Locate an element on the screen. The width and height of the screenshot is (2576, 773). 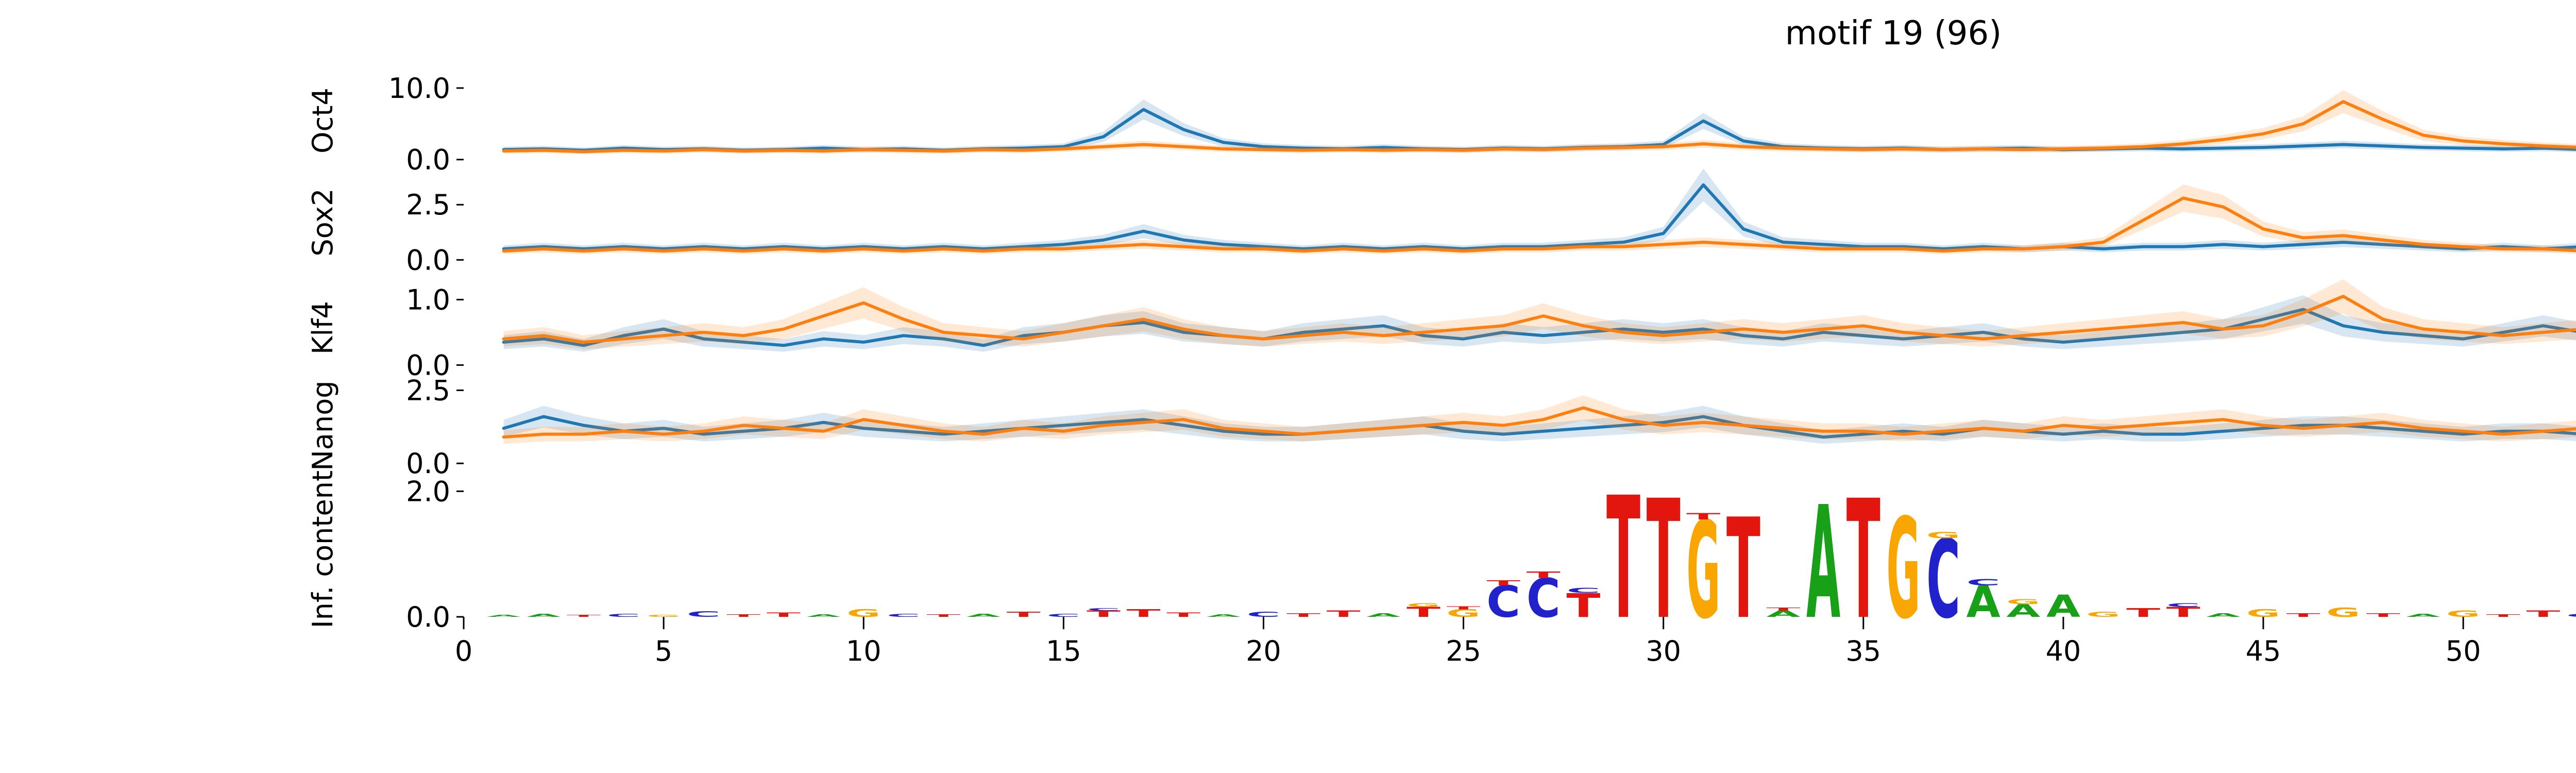
panel-sox2: 0.0 2.5 Sox2 is located at coordinates (1441, 222).